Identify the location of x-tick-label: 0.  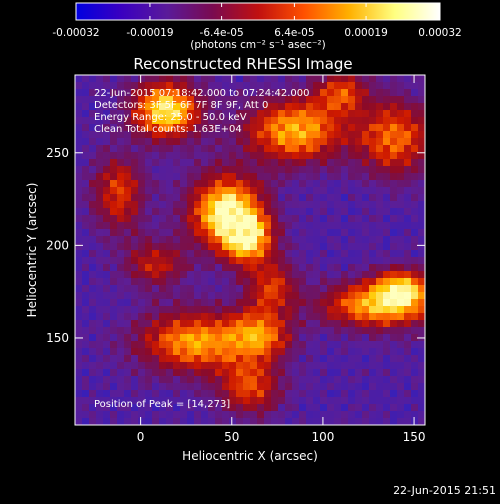
(141, 437).